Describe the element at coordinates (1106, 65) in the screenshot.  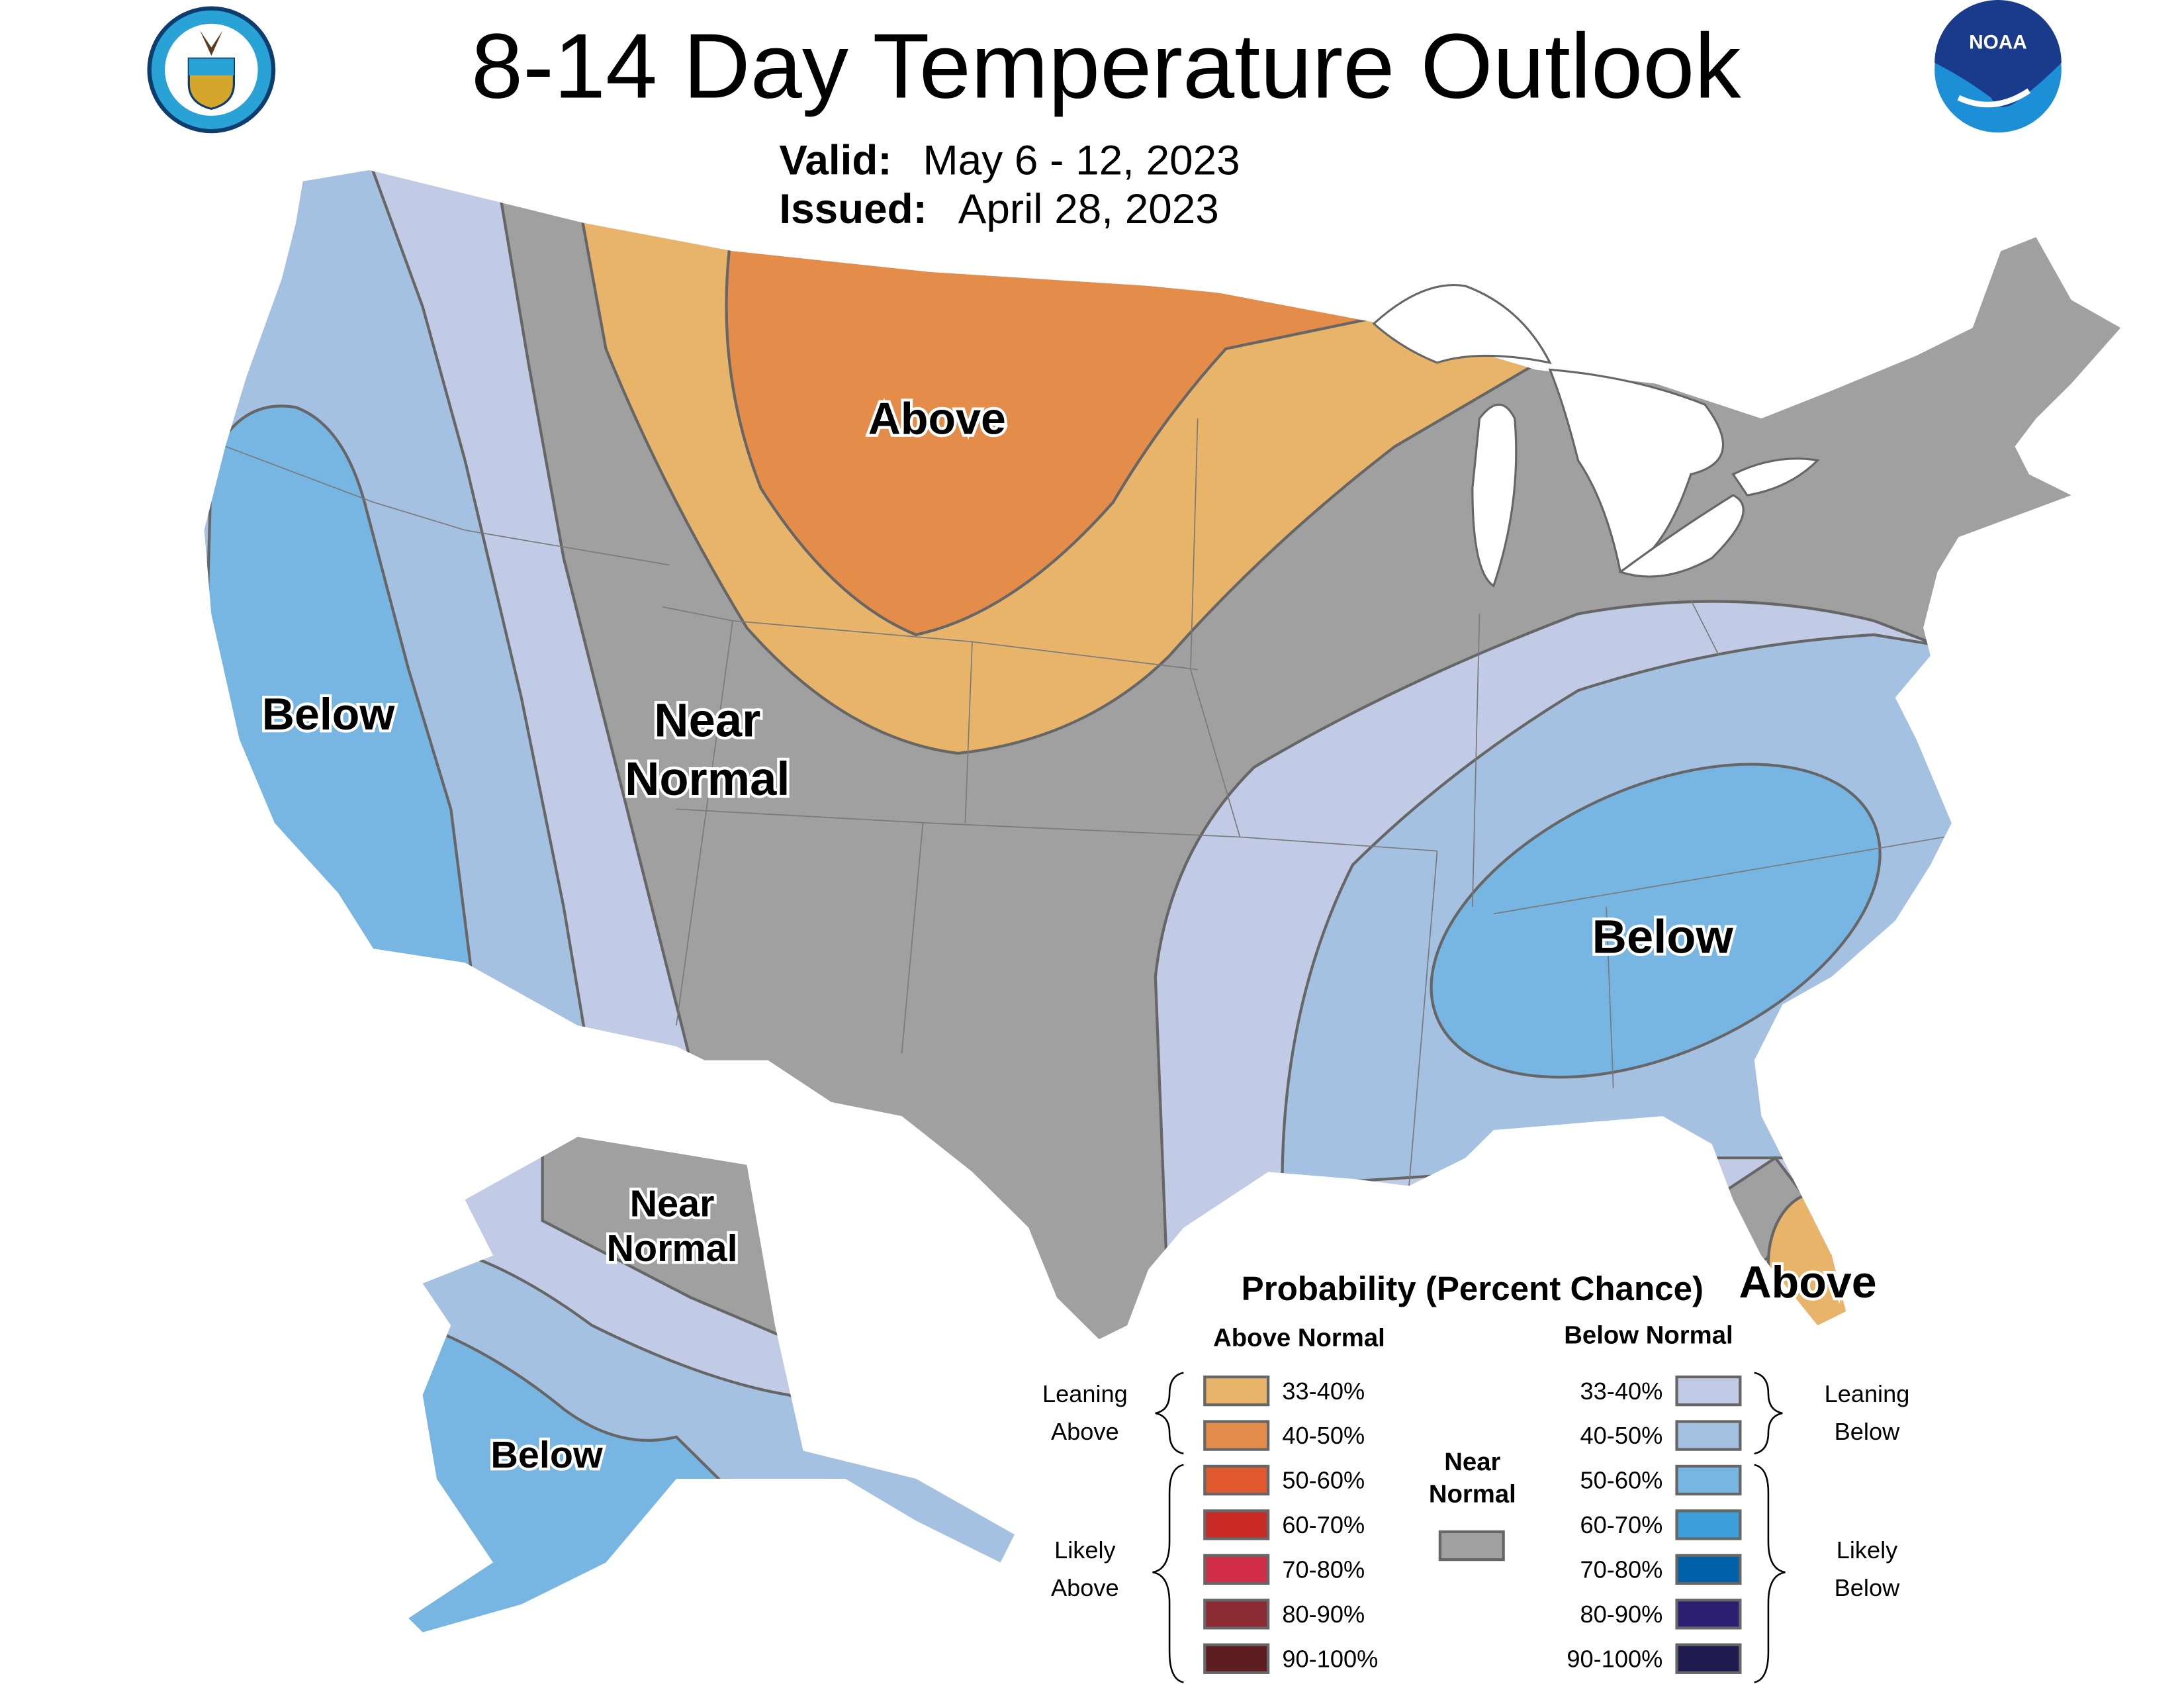
I see `page-title: 8-14 Day Temperature Outlook` at that location.